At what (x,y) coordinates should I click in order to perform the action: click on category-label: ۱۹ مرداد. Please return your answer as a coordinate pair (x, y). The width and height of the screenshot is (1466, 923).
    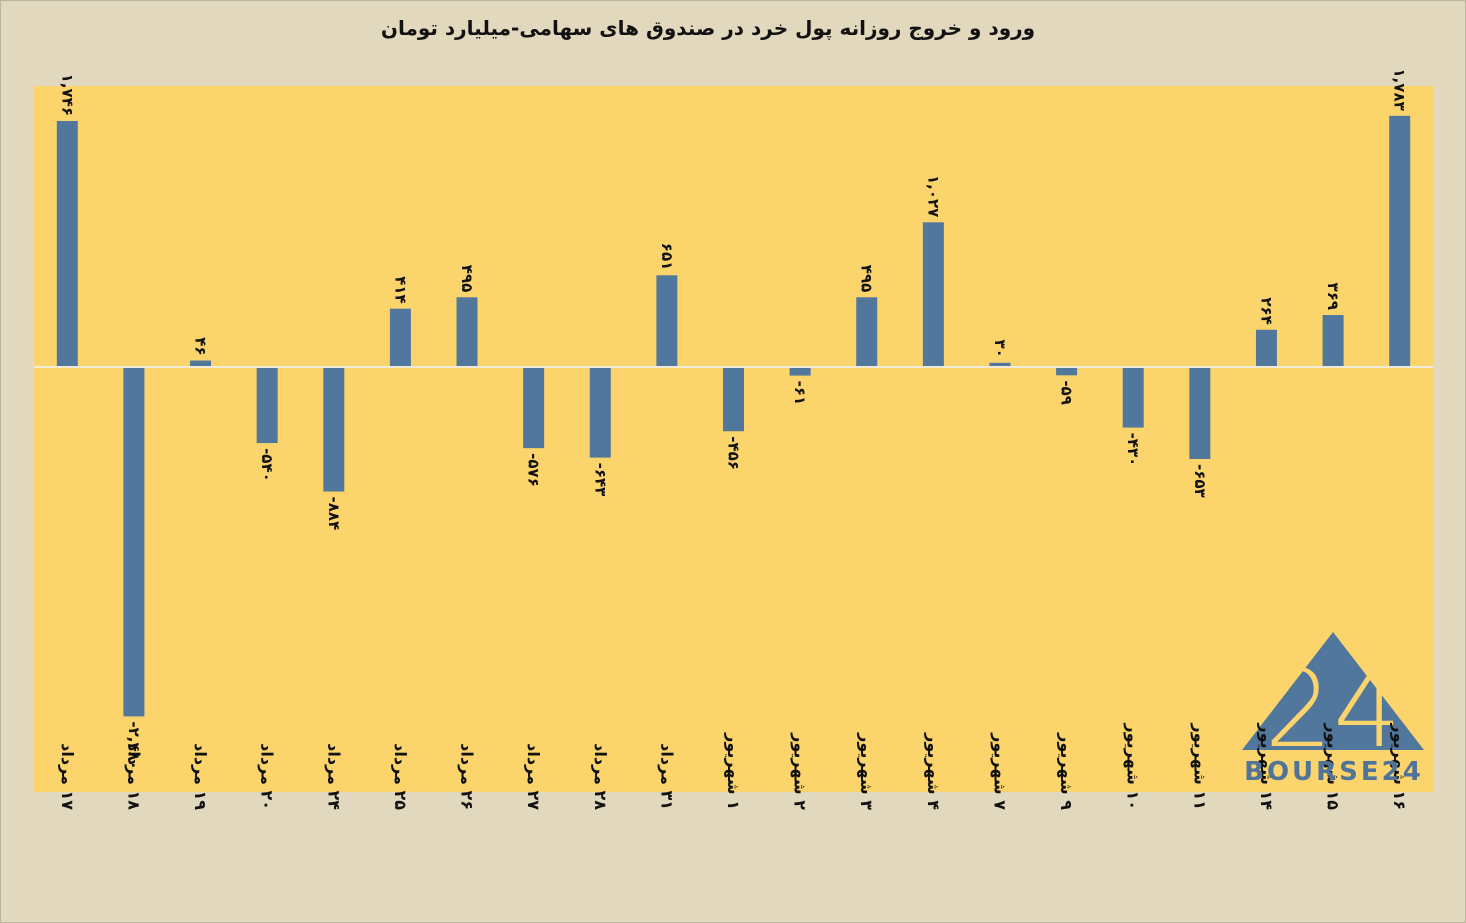
    Looking at the image, I should click on (200, 776).